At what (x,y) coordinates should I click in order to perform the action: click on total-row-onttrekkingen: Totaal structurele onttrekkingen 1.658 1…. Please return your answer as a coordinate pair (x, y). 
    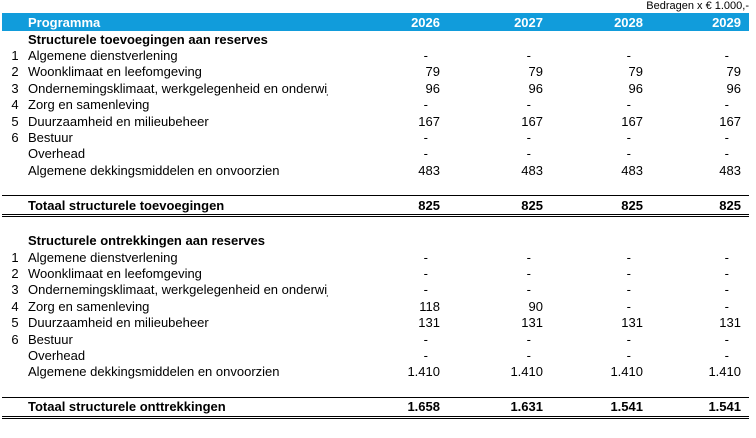
    Looking at the image, I should click on (375, 407).